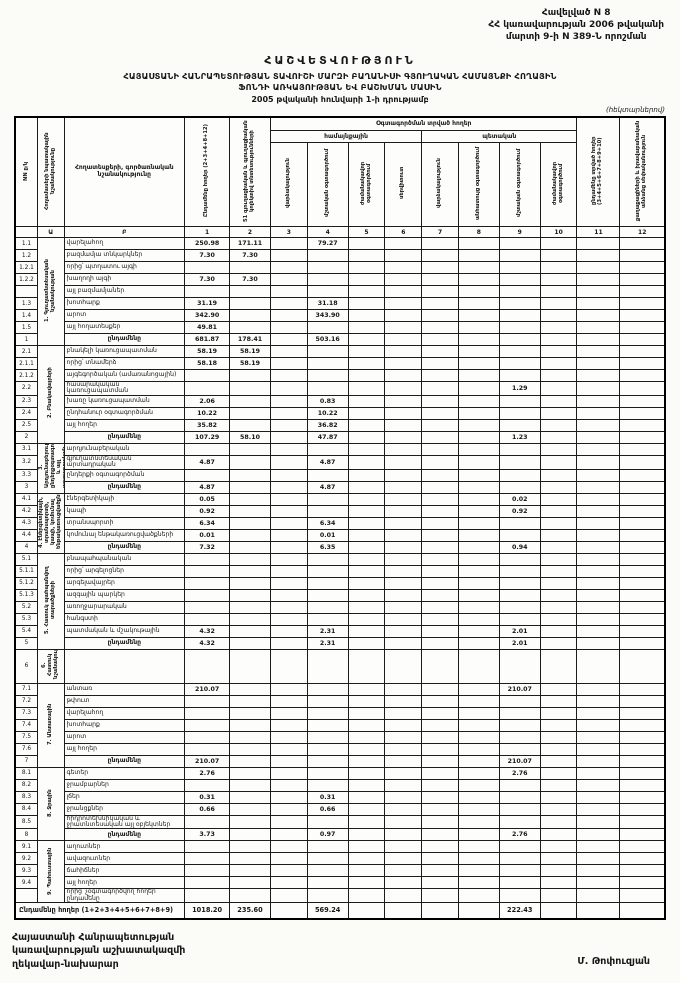 This screenshot has width=680, height=983. What do you see at coordinates (250, 339) in the screenshot?
I see `value-cell: 178.41` at bounding box center [250, 339].